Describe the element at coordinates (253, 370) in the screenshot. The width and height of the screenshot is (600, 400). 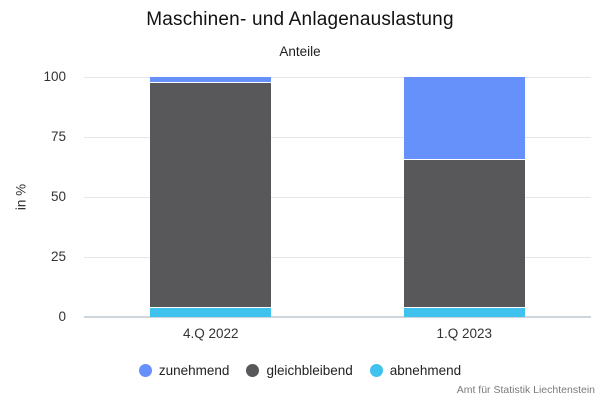
I see `legend-dot-gleichbleibend` at that location.